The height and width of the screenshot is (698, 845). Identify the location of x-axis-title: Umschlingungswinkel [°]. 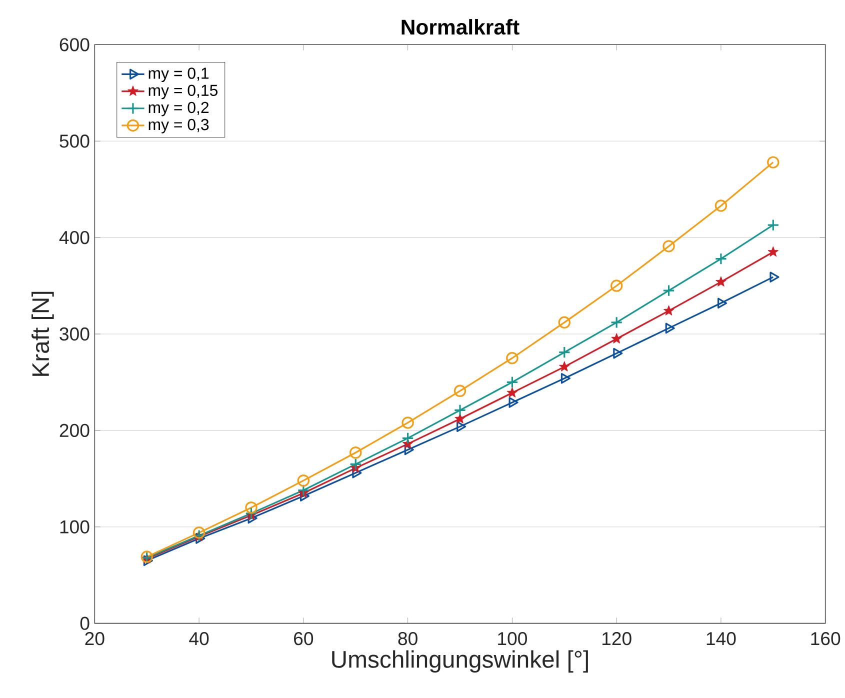
(460, 661).